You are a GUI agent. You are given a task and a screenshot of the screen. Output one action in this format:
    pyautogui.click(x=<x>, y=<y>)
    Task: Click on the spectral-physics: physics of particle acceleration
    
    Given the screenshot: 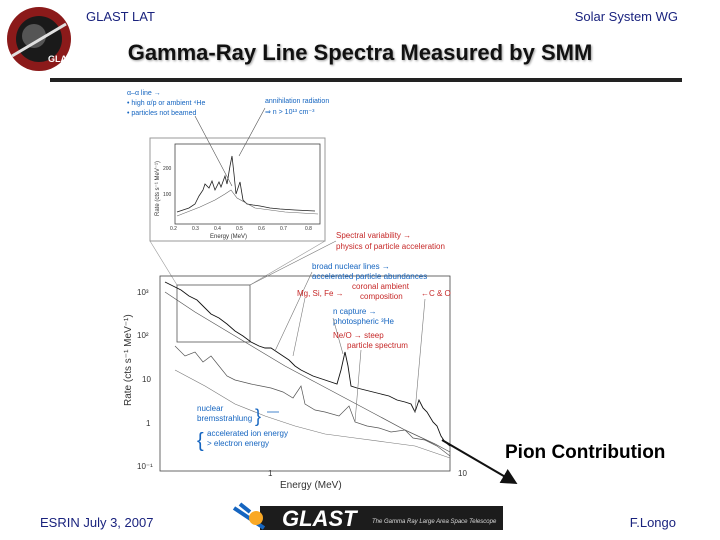 What is the action you would take?
    pyautogui.click(x=390, y=246)
    